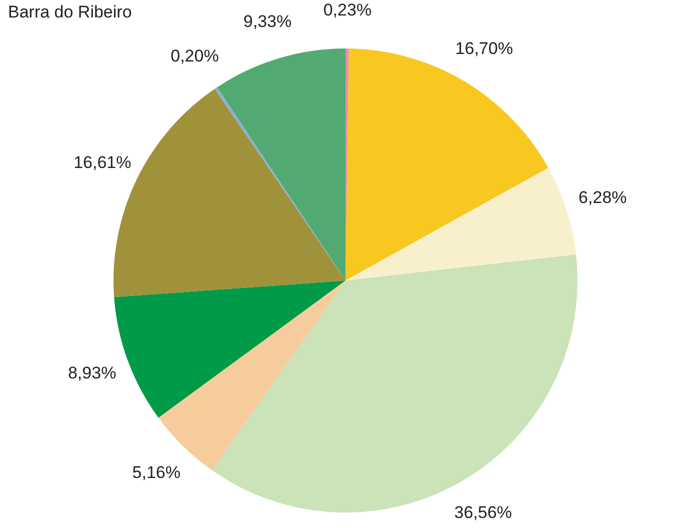  Describe the element at coordinates (347, 10) in the screenshot. I see `data-label: 0,23%` at that location.